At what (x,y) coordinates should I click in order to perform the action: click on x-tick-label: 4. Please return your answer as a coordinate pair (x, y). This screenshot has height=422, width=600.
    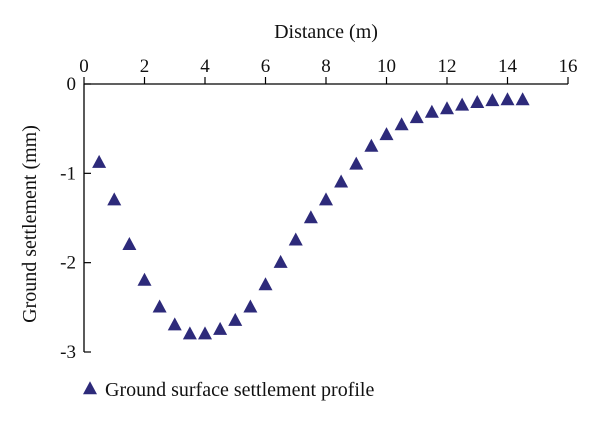
    Looking at the image, I should click on (205, 66).